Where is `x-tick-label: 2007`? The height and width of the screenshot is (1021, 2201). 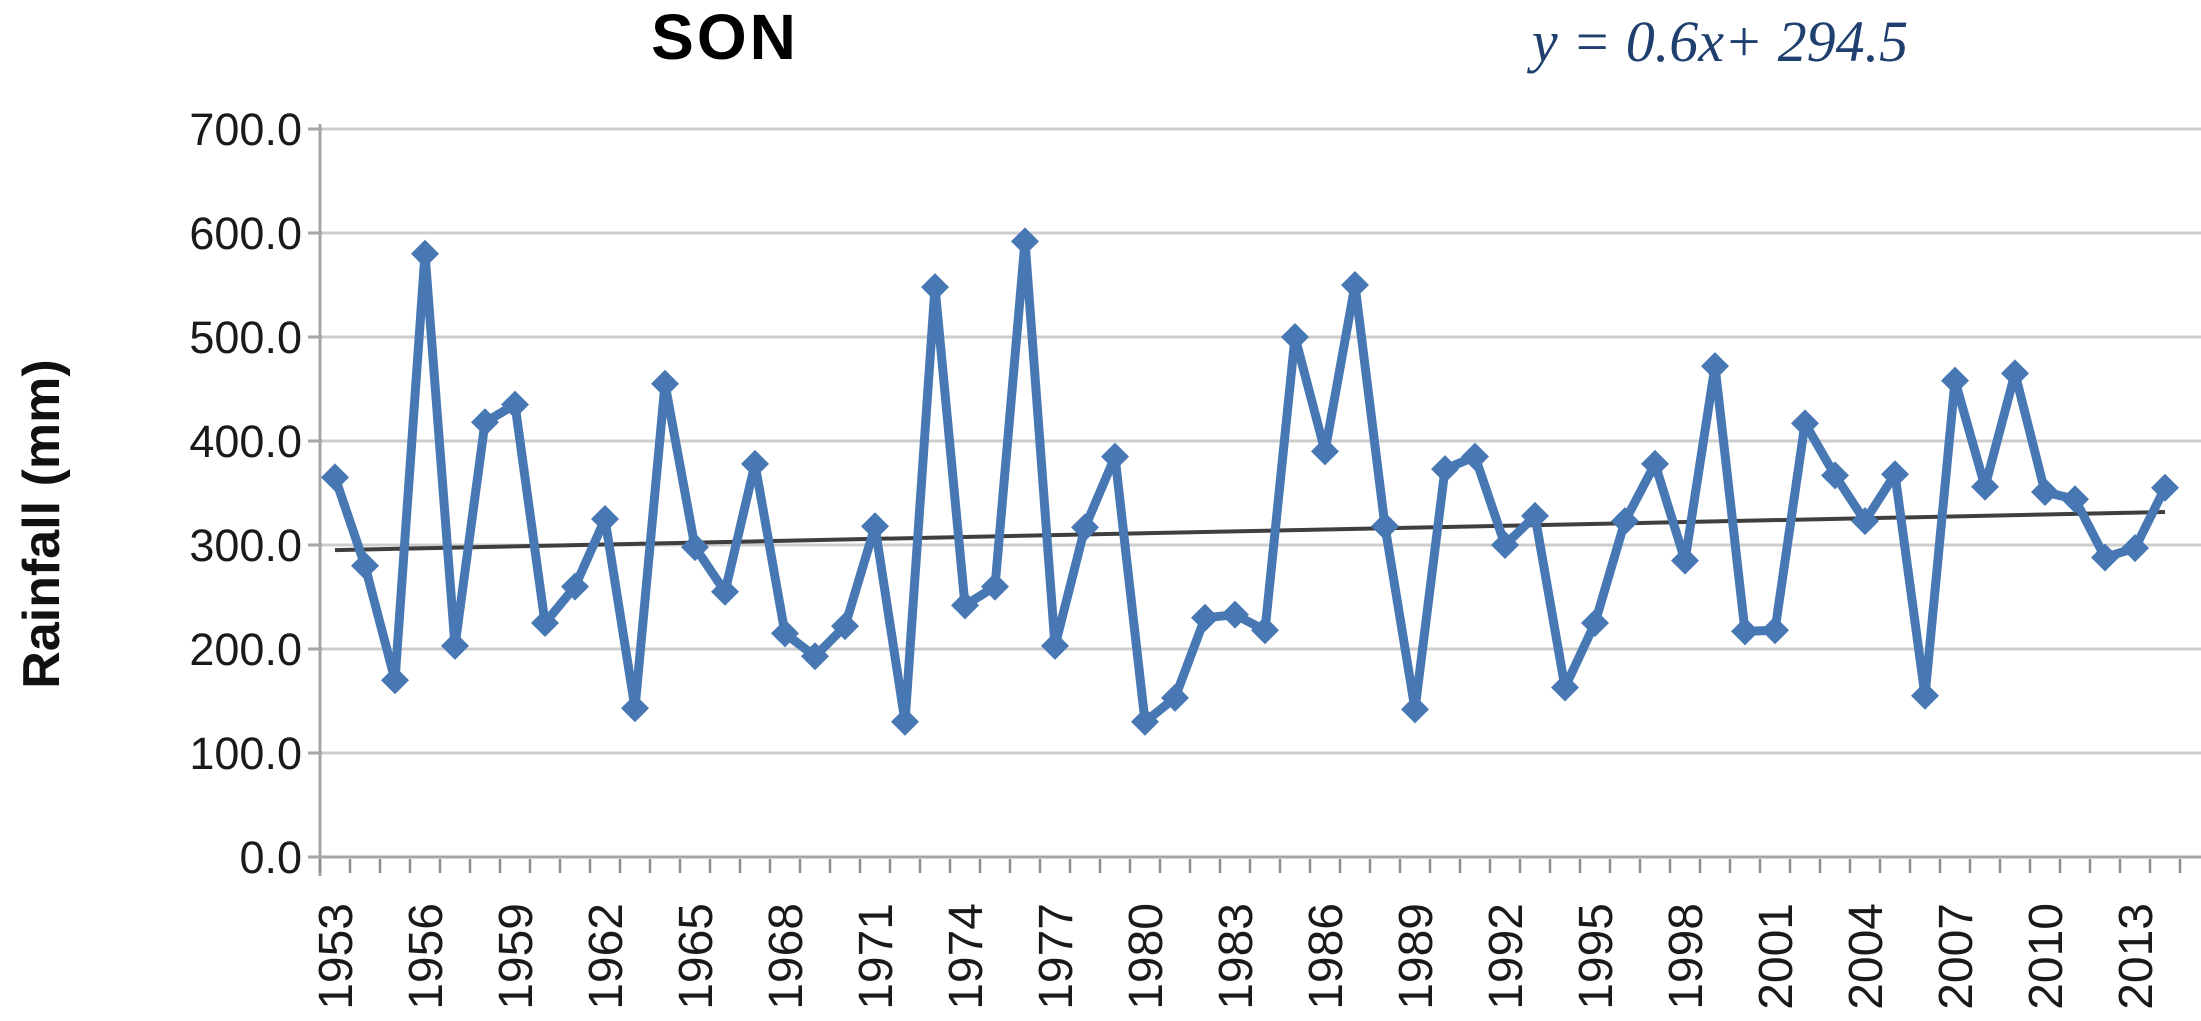
x-tick-label: 2007 is located at coordinates (1956, 956).